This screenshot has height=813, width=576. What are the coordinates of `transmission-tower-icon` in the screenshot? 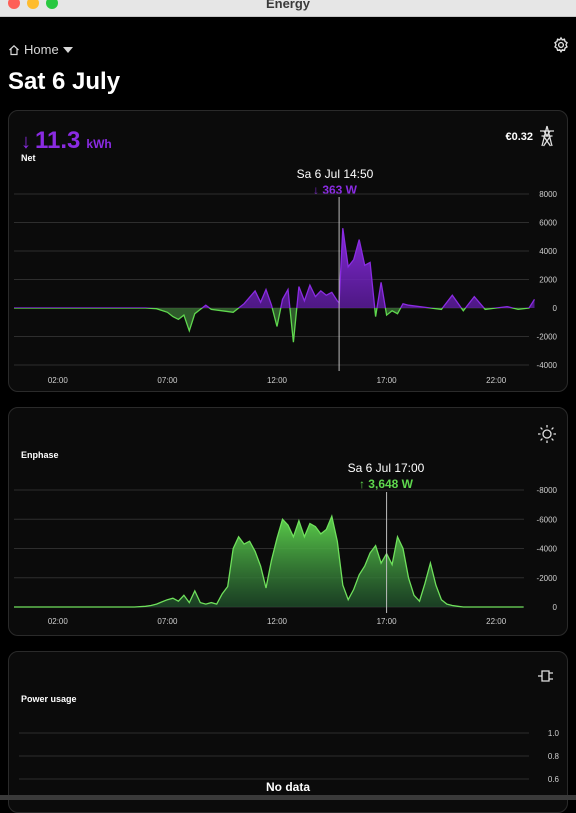 It's located at (547, 136).